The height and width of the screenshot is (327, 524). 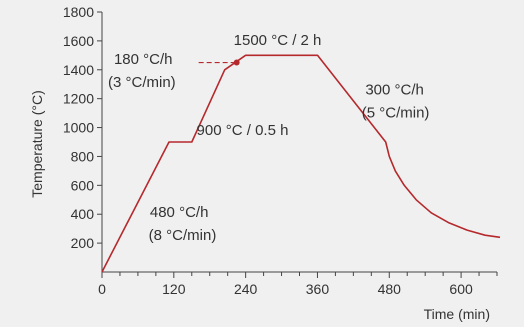 I want to click on y-axis-label: Temperature (°C), so click(x=37, y=144).